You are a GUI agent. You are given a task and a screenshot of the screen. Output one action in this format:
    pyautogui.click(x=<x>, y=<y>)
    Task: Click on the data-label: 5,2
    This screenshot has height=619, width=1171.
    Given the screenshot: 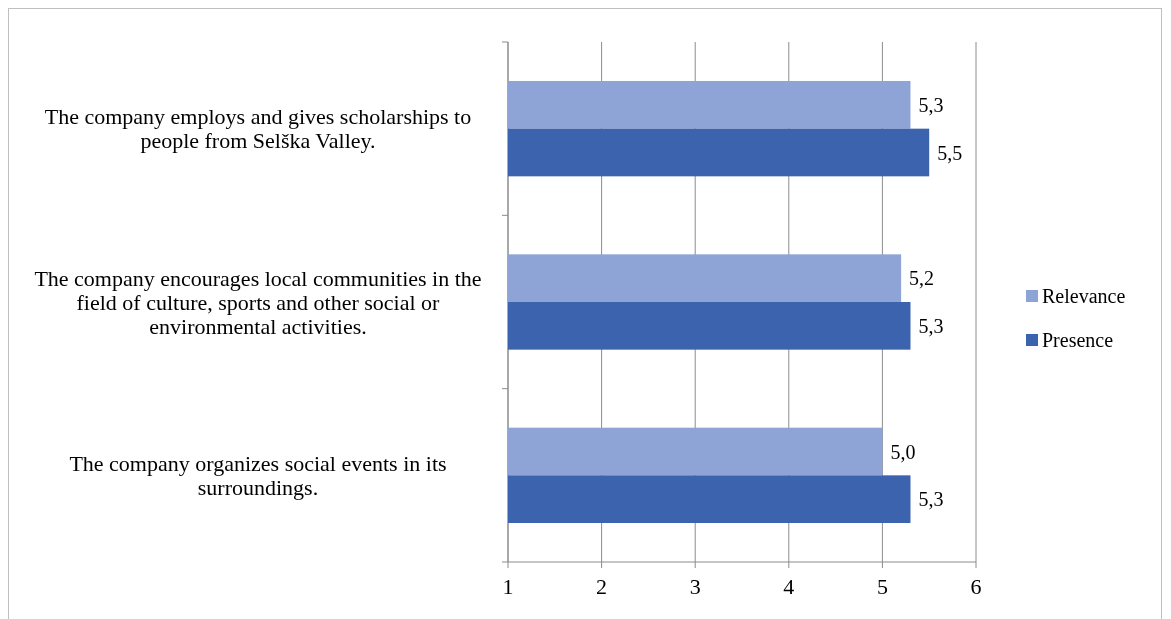 What is the action you would take?
    pyautogui.click(x=922, y=278)
    